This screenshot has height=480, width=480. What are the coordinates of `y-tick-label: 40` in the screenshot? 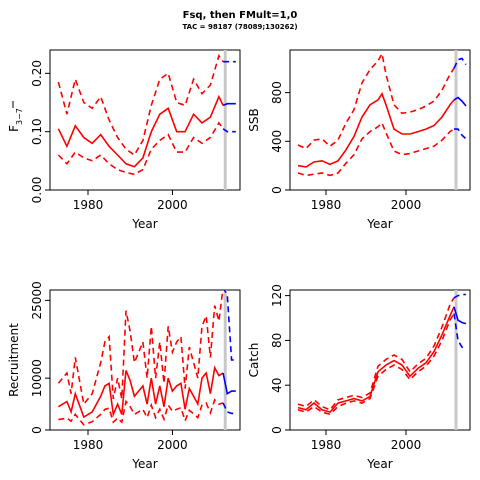 It's located at (277, 385).